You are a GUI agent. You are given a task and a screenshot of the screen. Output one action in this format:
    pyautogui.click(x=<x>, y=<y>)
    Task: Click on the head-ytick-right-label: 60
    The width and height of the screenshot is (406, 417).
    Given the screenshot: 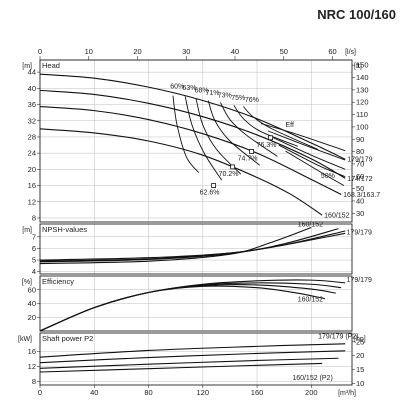 What is the action you would take?
    pyautogui.click(x=360, y=176)
    